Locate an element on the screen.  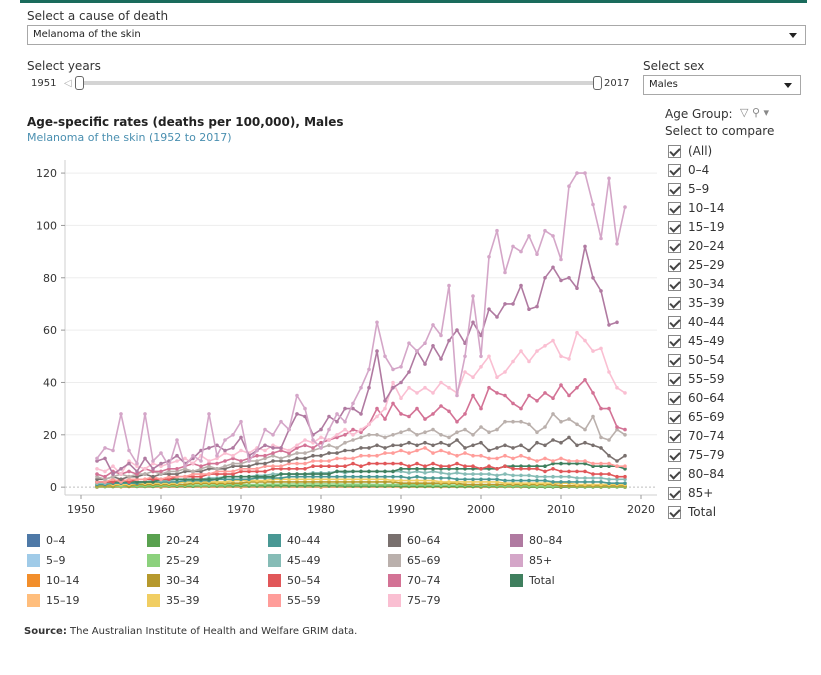
filter-option: 15–19 is located at coordinates (696, 227).